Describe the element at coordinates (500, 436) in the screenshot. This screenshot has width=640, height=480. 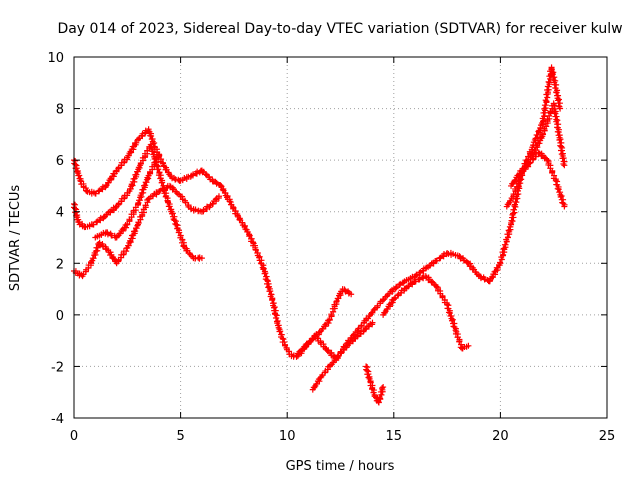
I see `x-tick-label: 20` at that location.